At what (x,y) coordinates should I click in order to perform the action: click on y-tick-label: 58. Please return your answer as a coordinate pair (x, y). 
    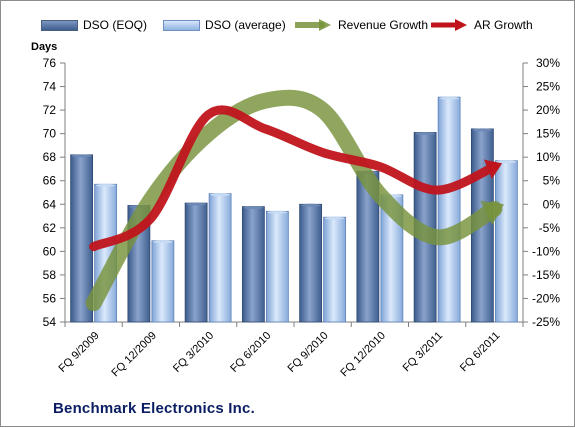
    Looking at the image, I should click on (50, 275).